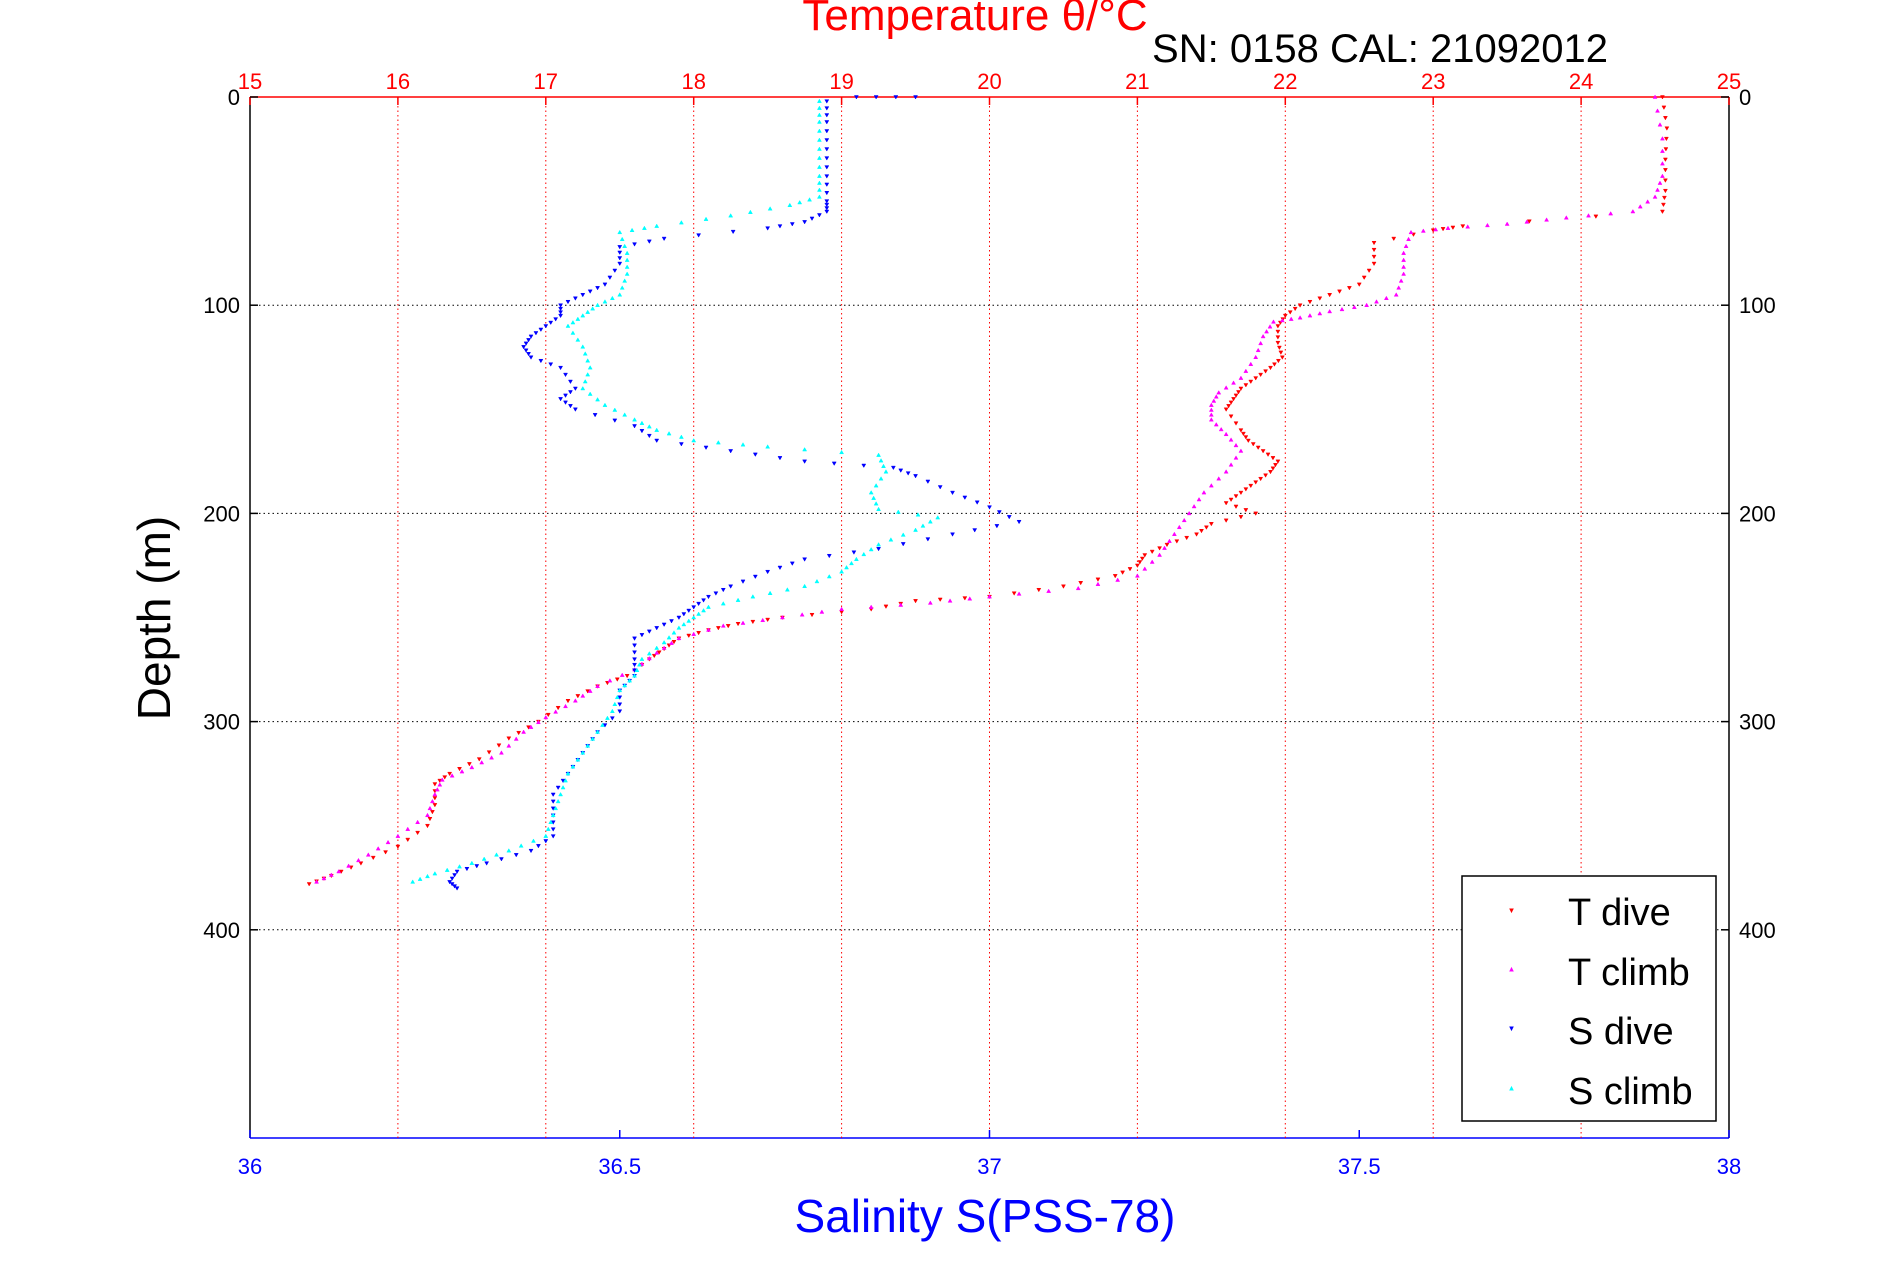  Describe the element at coordinates (989, 81) in the screenshot. I see `top-tick-label: 20` at that location.